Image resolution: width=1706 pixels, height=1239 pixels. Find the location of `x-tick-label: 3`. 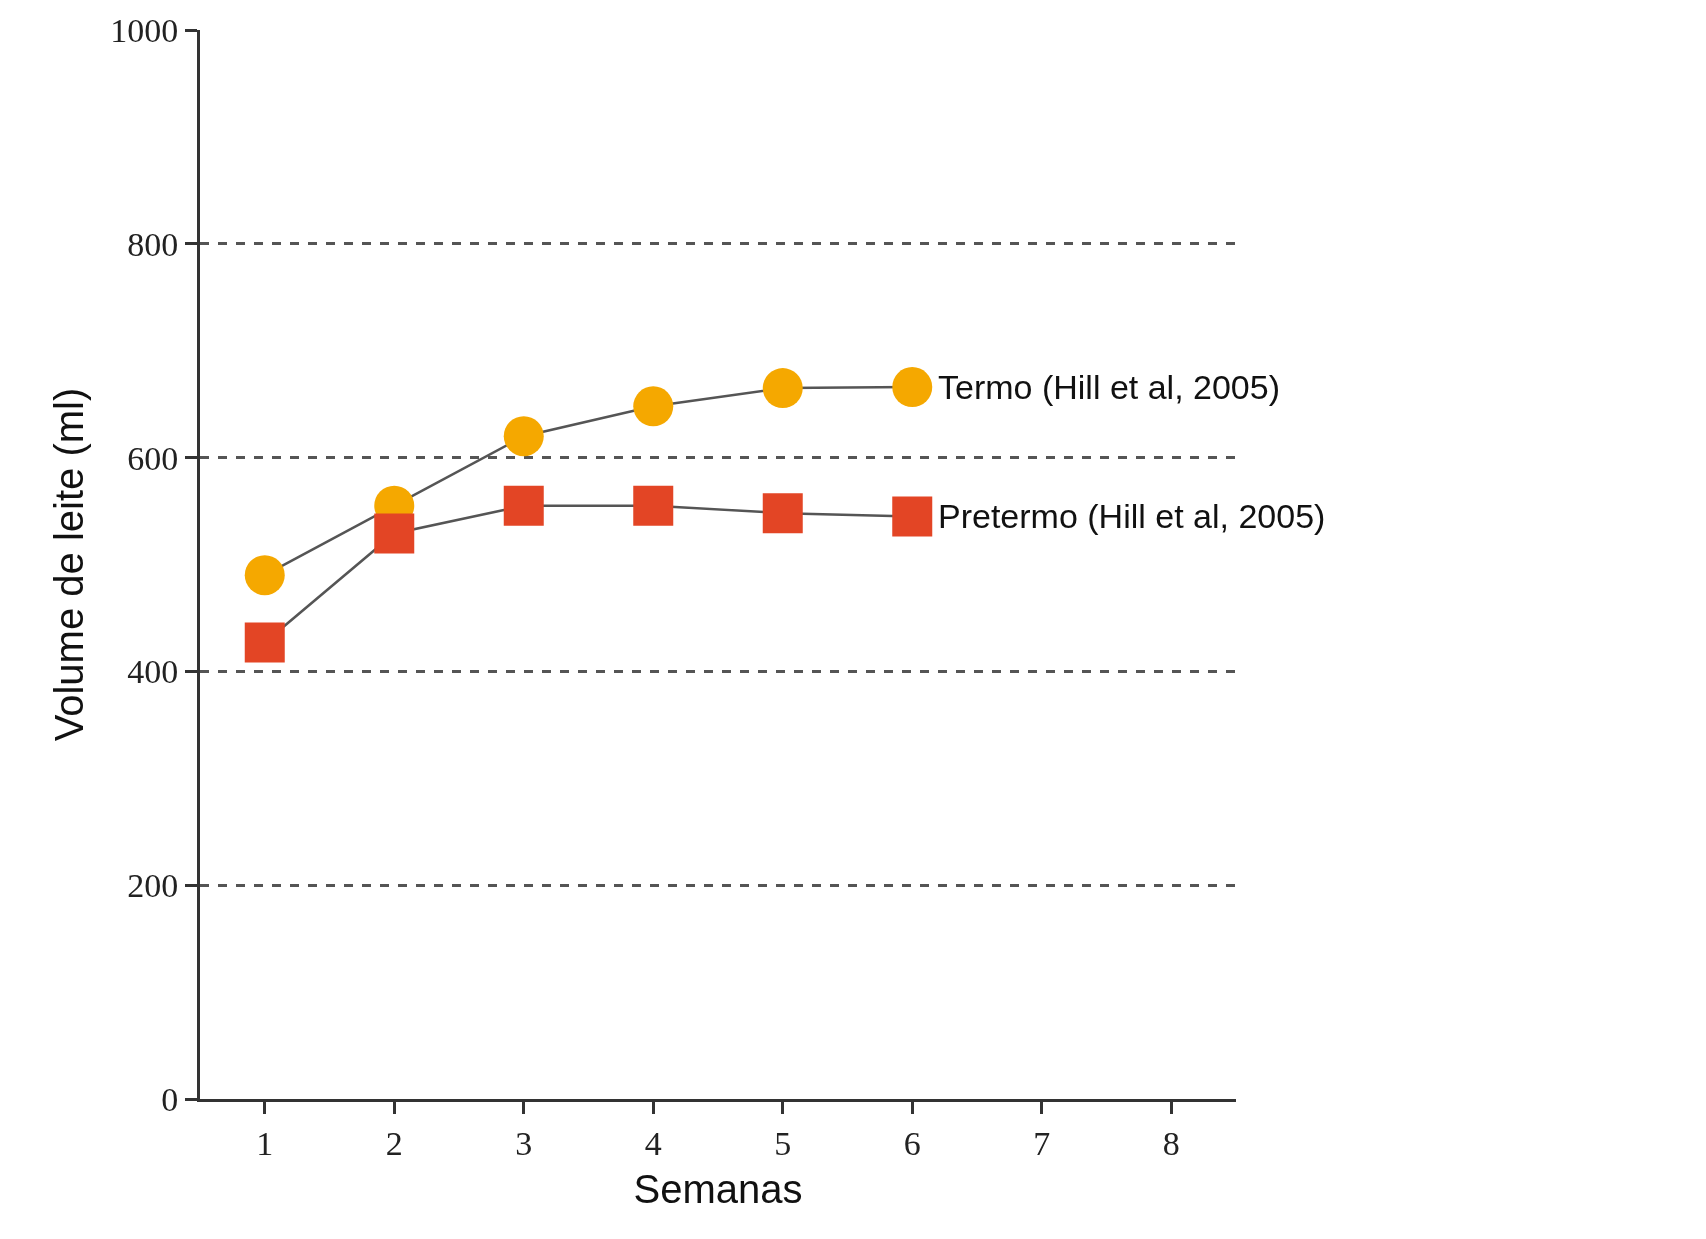

x-tick-label: 3 is located at coordinates (524, 1143).